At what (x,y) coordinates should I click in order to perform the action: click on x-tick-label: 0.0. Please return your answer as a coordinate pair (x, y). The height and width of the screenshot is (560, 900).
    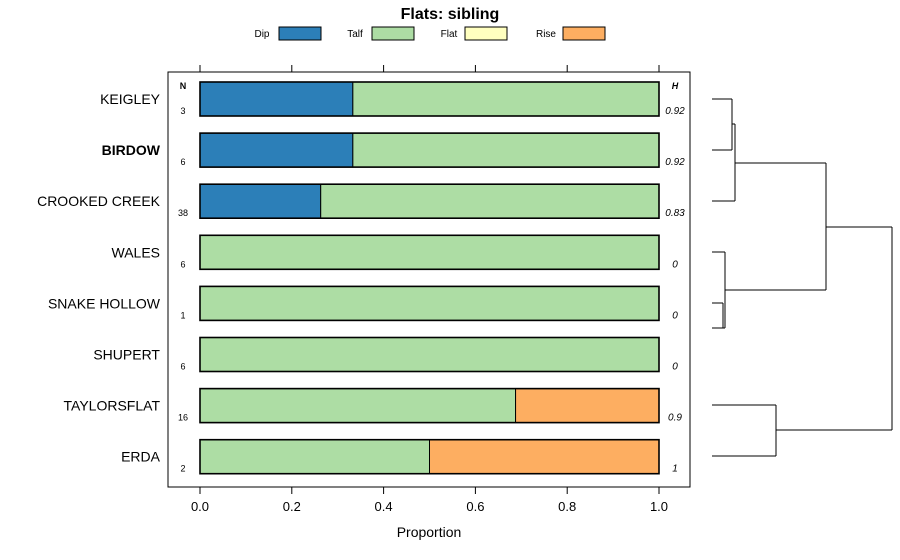
    Looking at the image, I should click on (200, 506).